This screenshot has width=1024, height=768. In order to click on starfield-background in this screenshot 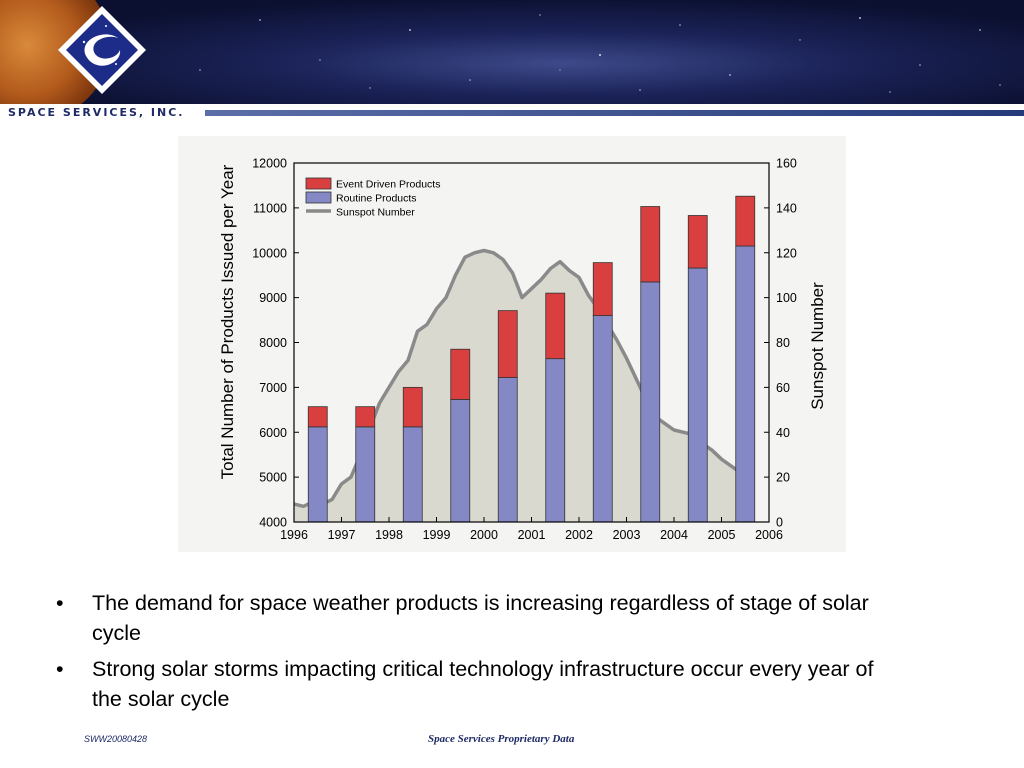, I will do `click(600, 53)`.